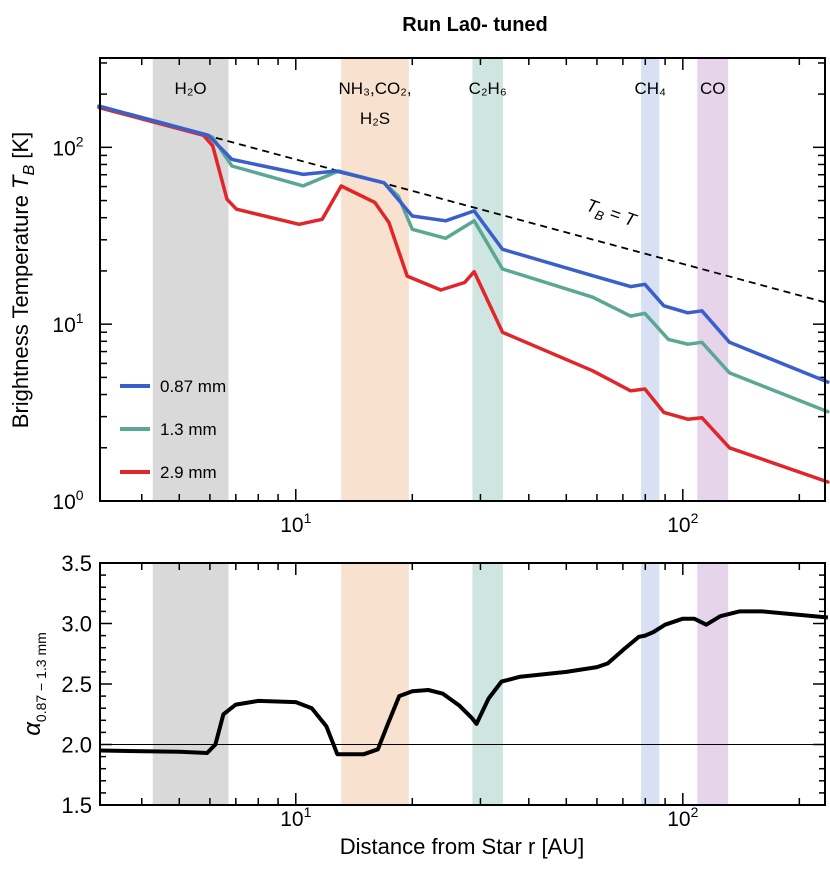 This screenshot has height=872, width=830. I want to click on y-tick-label: 2.5, so click(76, 684).